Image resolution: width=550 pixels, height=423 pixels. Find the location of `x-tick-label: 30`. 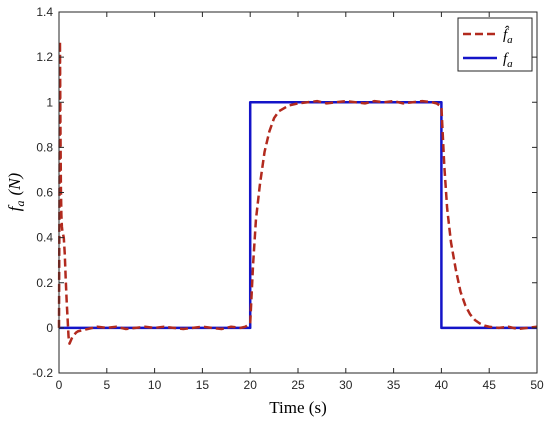

x-tick-label: 30 is located at coordinates (346, 385).